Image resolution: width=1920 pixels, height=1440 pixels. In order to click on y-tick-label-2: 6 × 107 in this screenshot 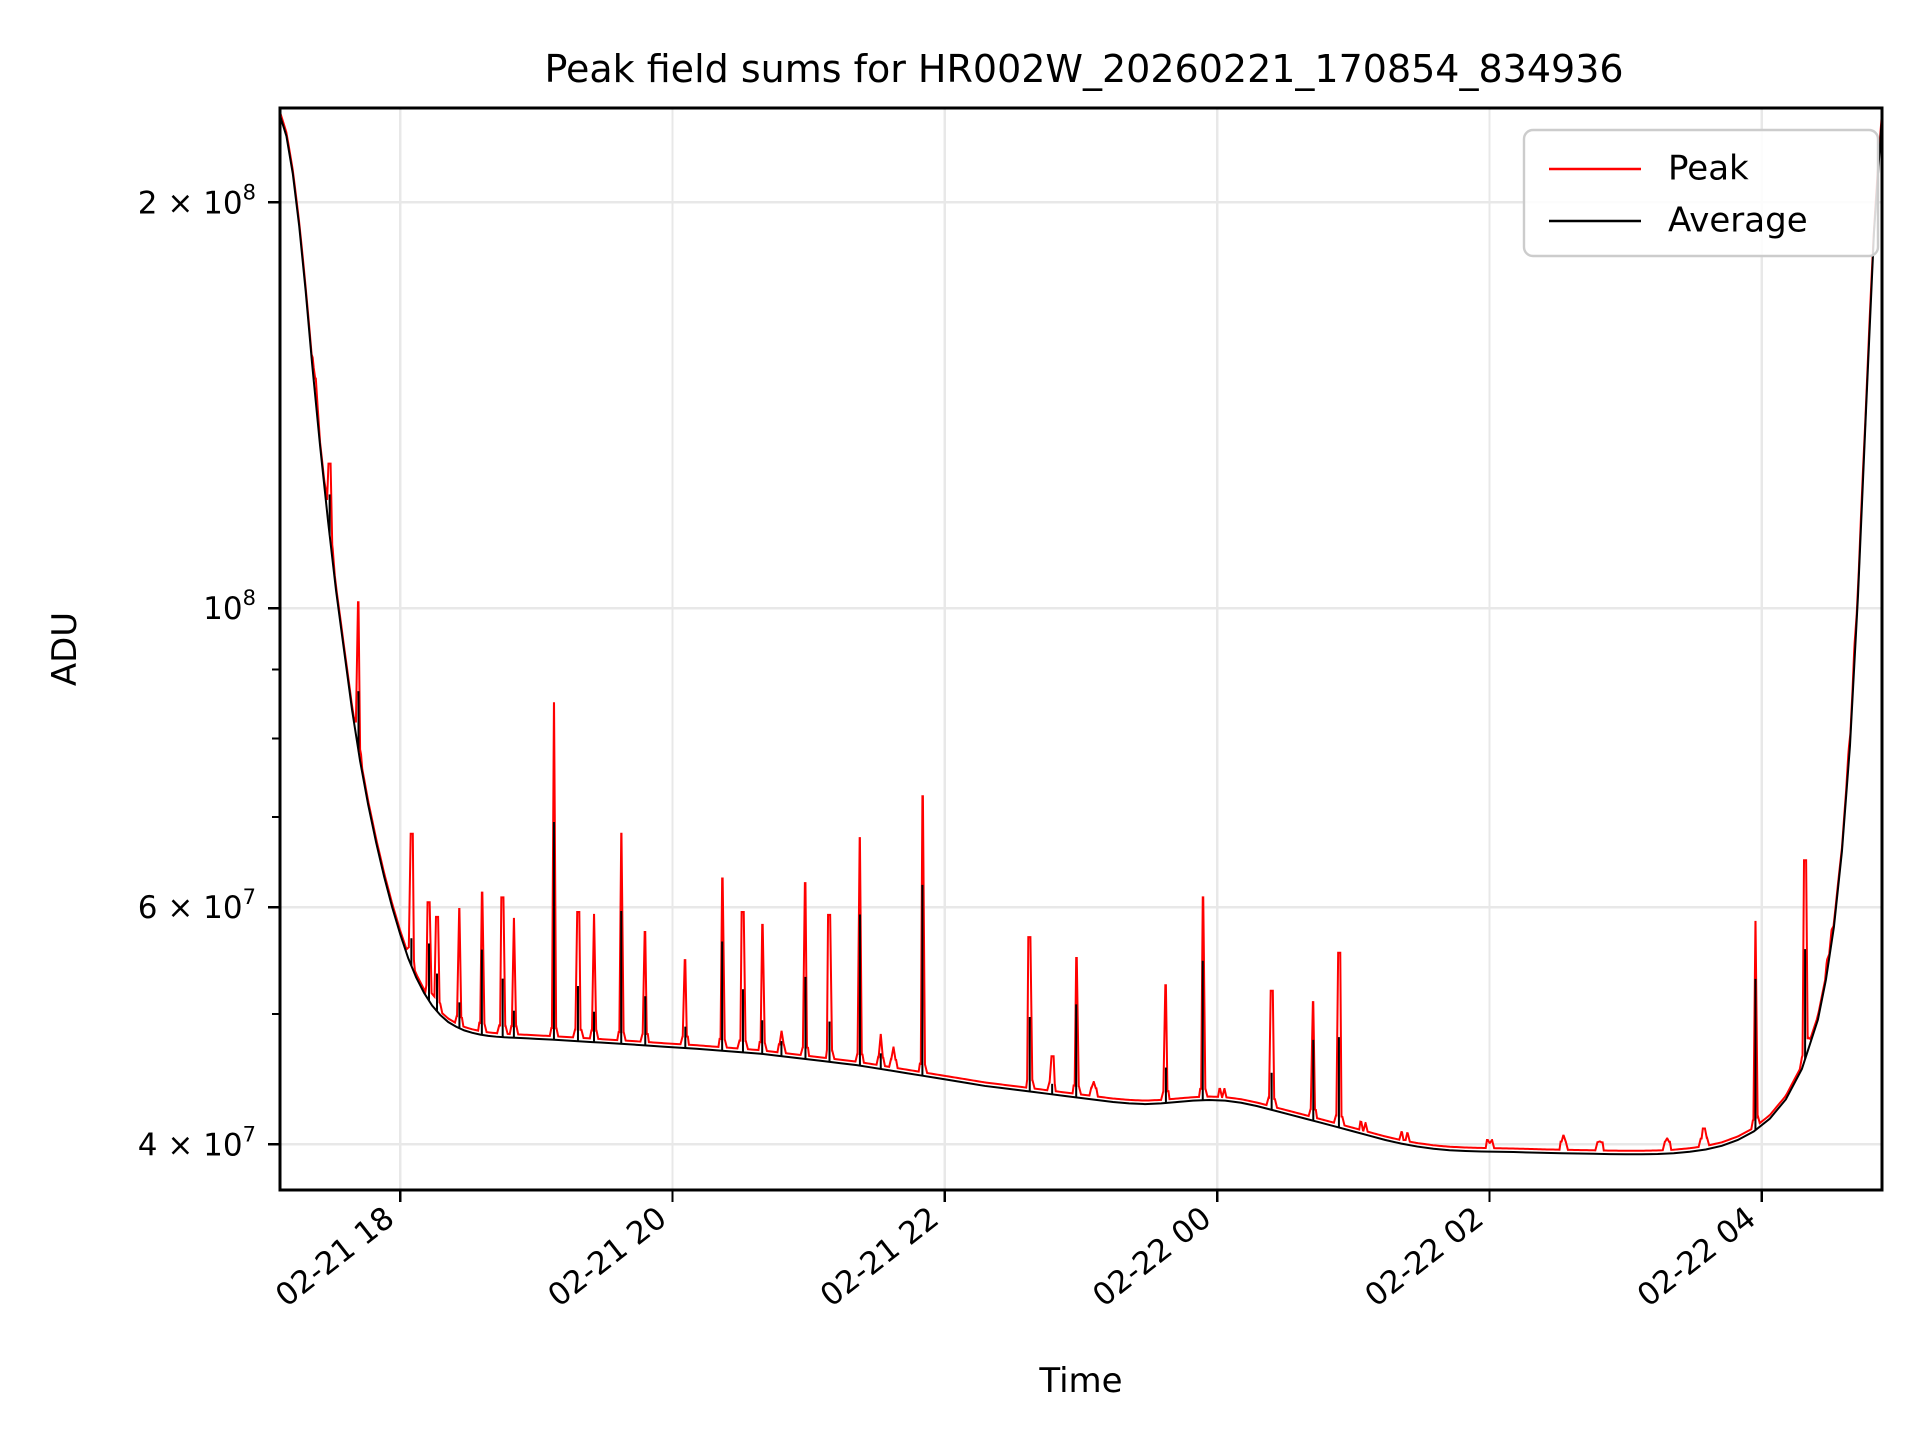, I will do `click(197, 905)`.